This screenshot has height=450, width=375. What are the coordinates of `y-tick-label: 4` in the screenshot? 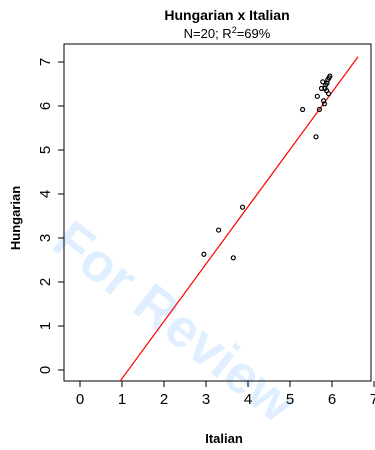 It's located at (45, 194).